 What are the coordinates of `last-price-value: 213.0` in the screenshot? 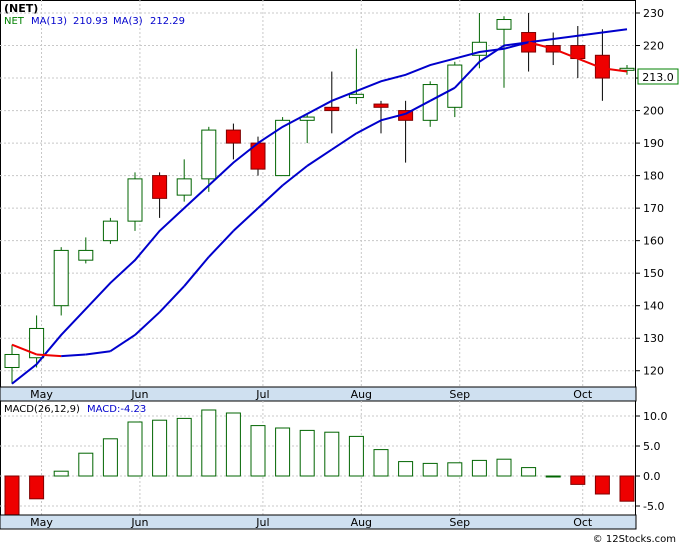 It's located at (658, 77).